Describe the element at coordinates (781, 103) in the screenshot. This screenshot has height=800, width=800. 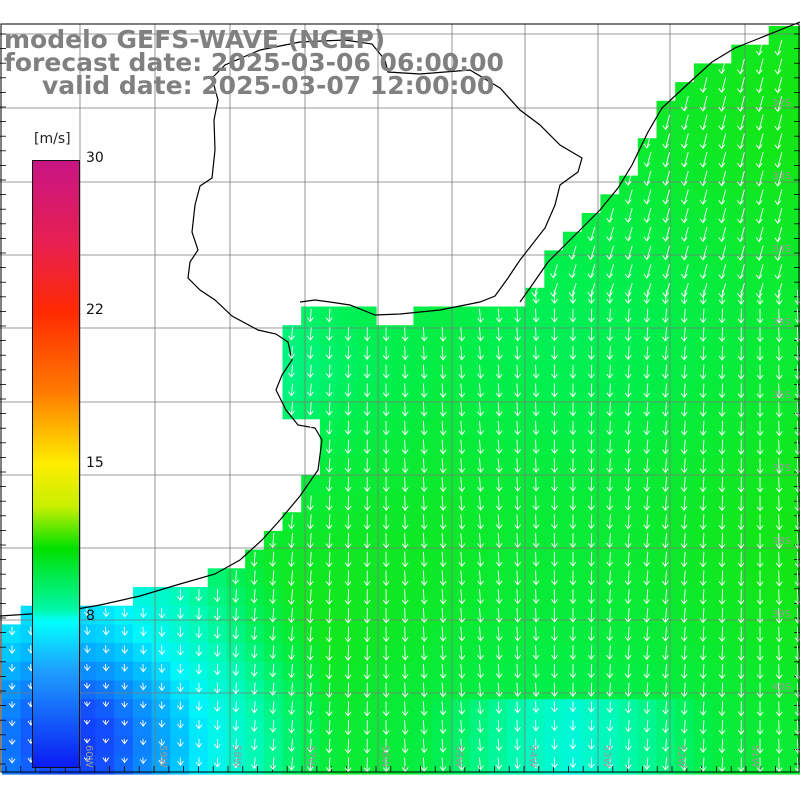
I see `latitude-label: 32S` at that location.